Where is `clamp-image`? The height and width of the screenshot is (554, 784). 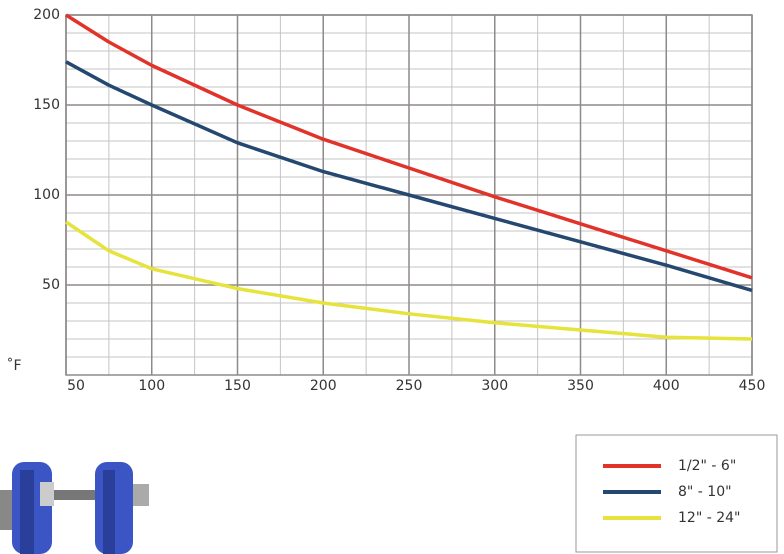 clamp-image is located at coordinates (75, 508).